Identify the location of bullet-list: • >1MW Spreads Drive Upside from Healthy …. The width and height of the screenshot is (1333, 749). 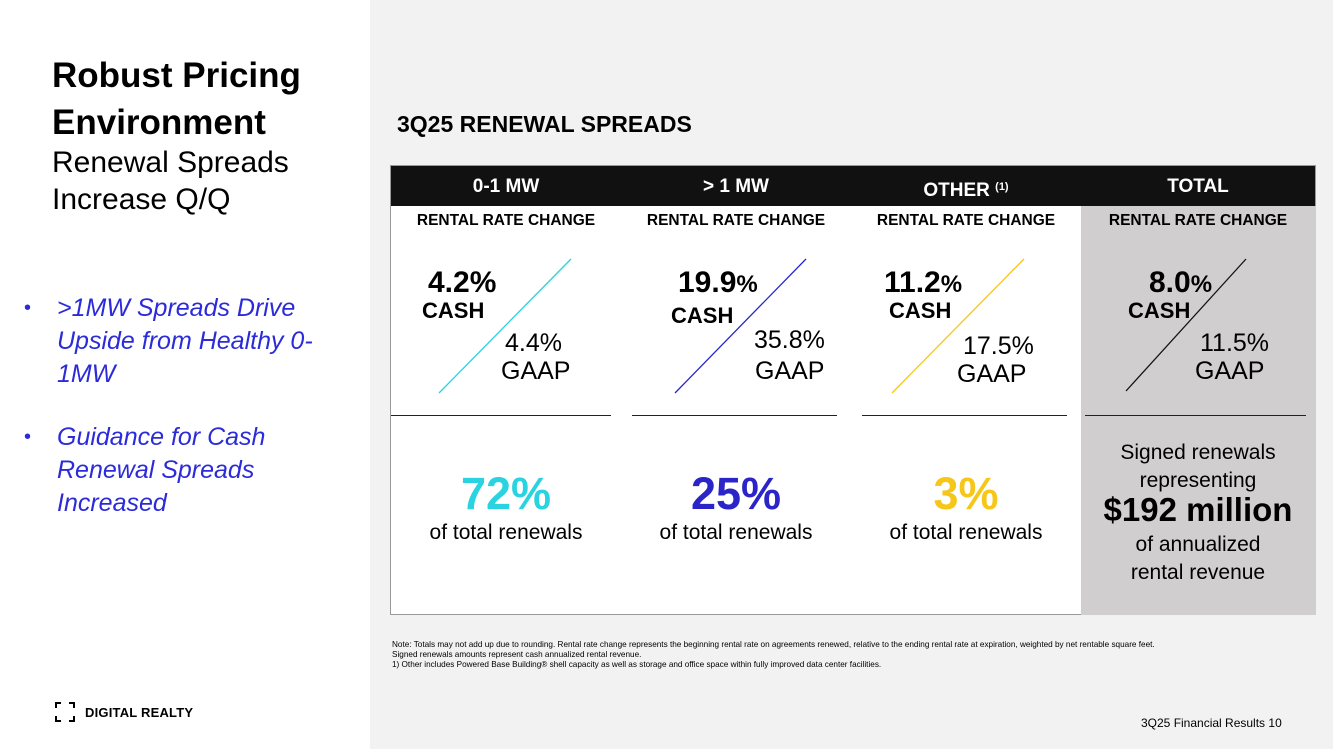
(184, 421).